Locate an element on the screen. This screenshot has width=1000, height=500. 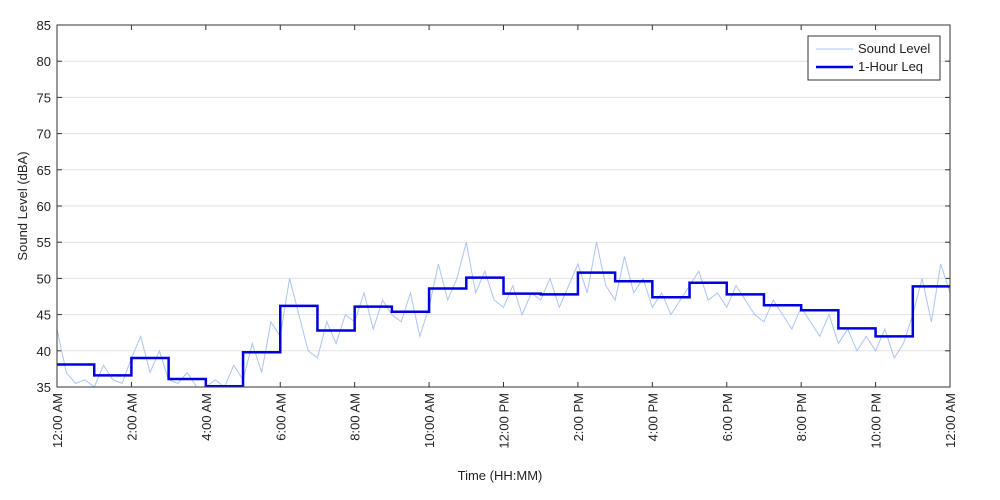
y-tick-label: 50 is located at coordinates (44, 278).